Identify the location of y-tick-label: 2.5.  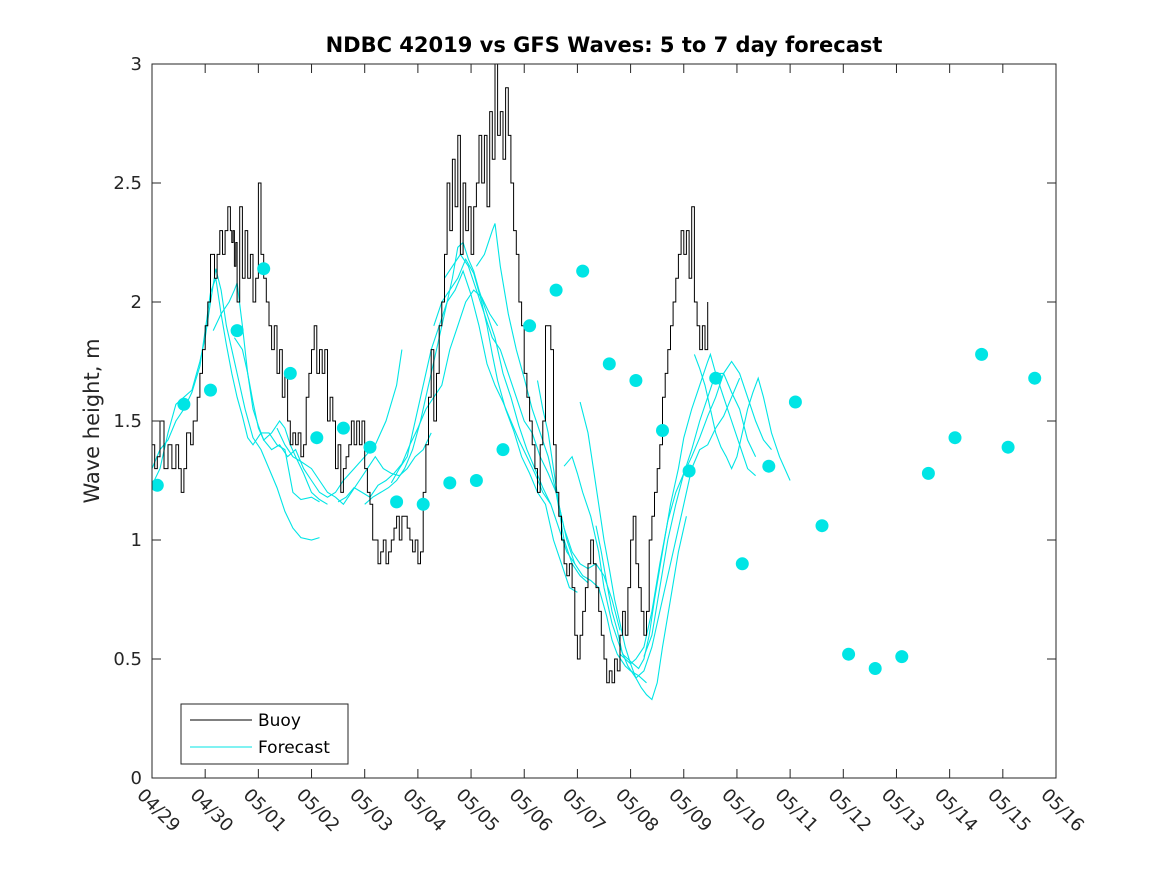
(127, 183).